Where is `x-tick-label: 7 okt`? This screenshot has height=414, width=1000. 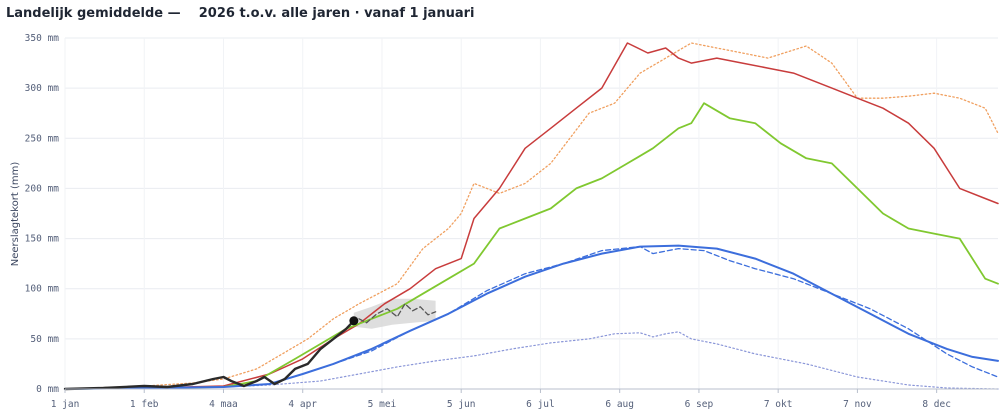 x-tick-label: 7 okt is located at coordinates (778, 404).